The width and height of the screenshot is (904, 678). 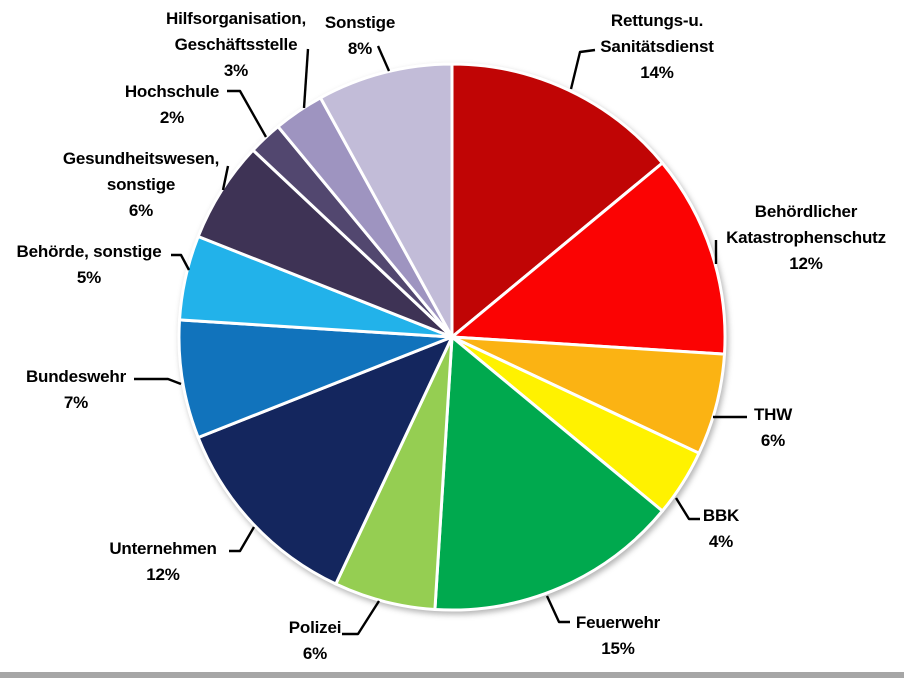 What do you see at coordinates (181, 262) in the screenshot?
I see `leader-line-behoerde-sonstige` at bounding box center [181, 262].